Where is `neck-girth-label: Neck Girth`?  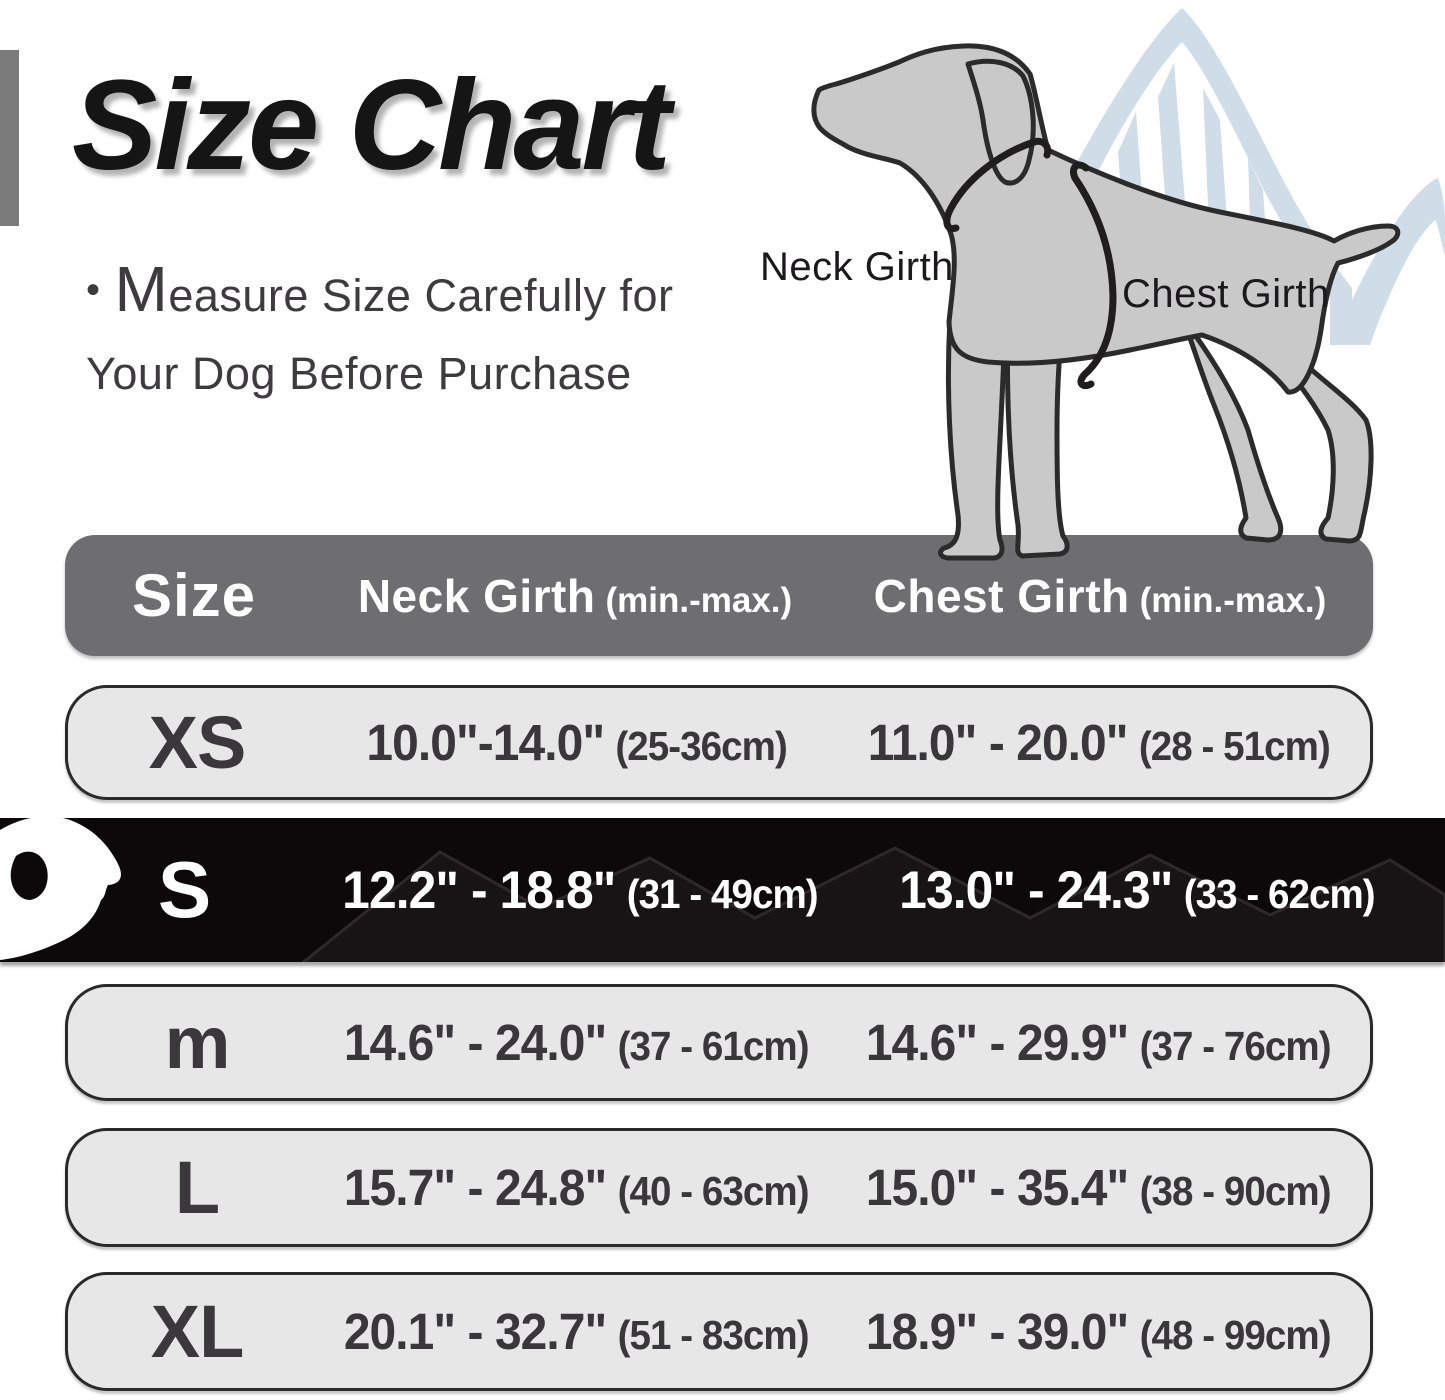 neck-girth-label: Neck Girth is located at coordinates (857, 267).